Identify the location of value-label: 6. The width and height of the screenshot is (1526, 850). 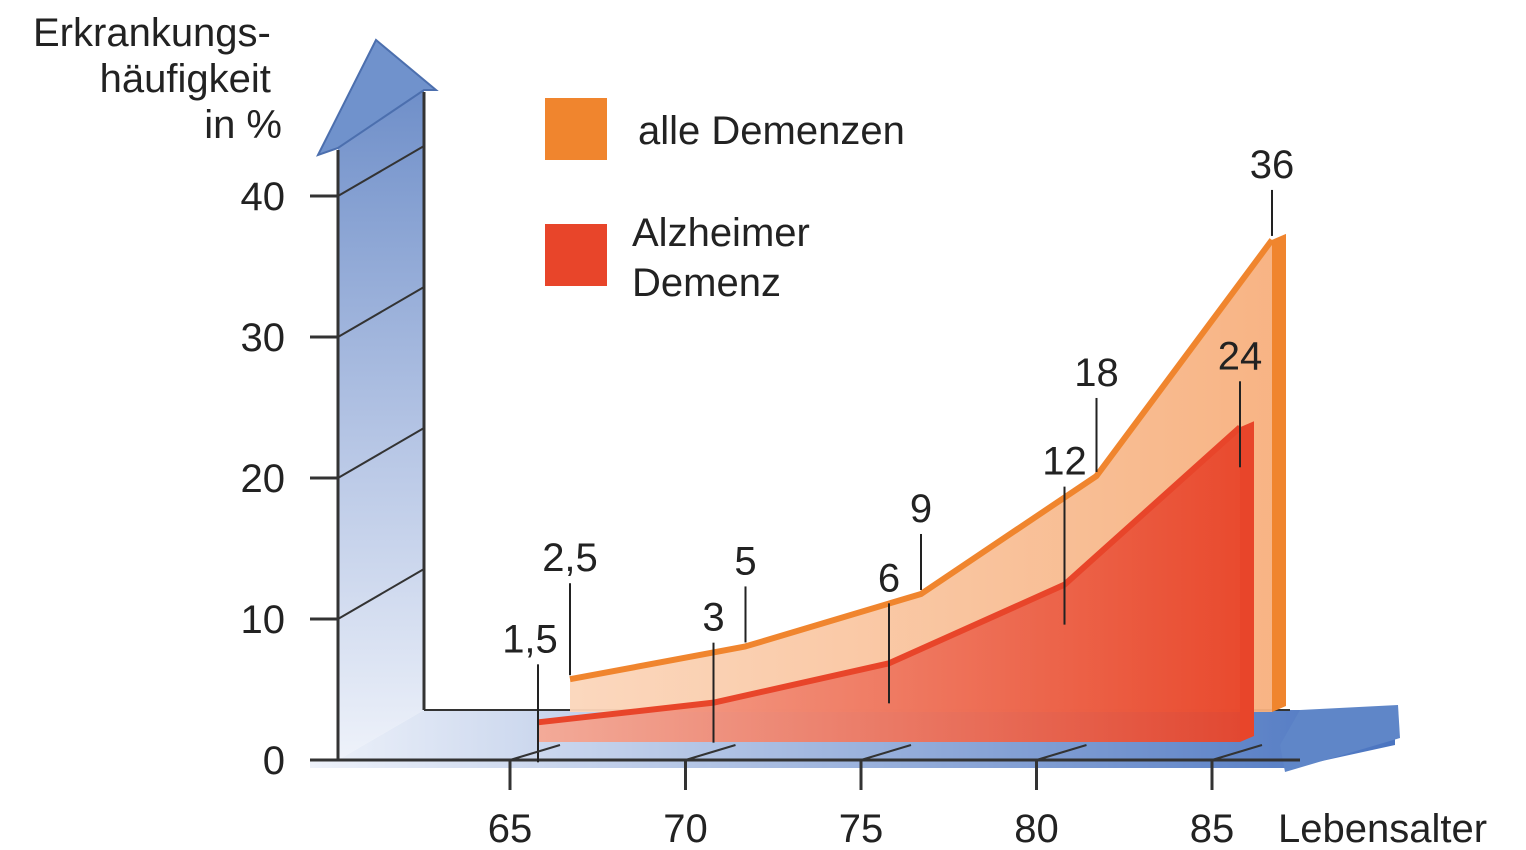
(889, 578).